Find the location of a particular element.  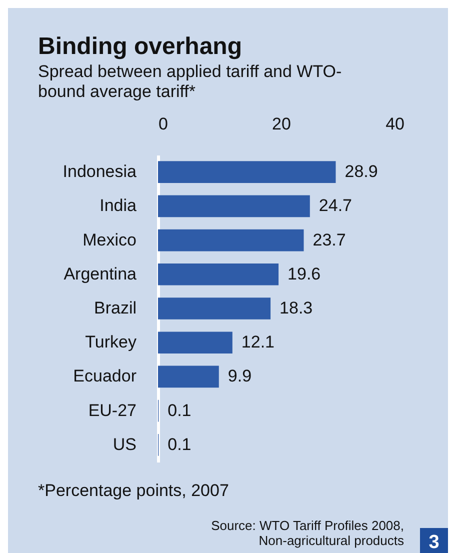

data-label: 12.1 is located at coordinates (258, 342).